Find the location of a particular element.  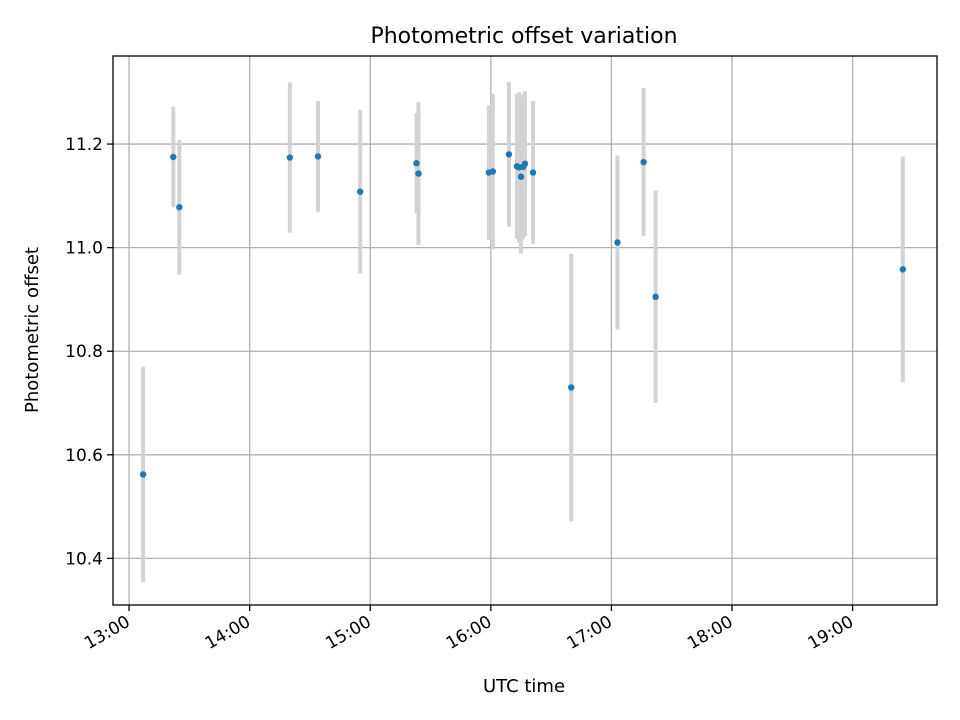

x-tick-label: 19:00 is located at coordinates (831, 633).